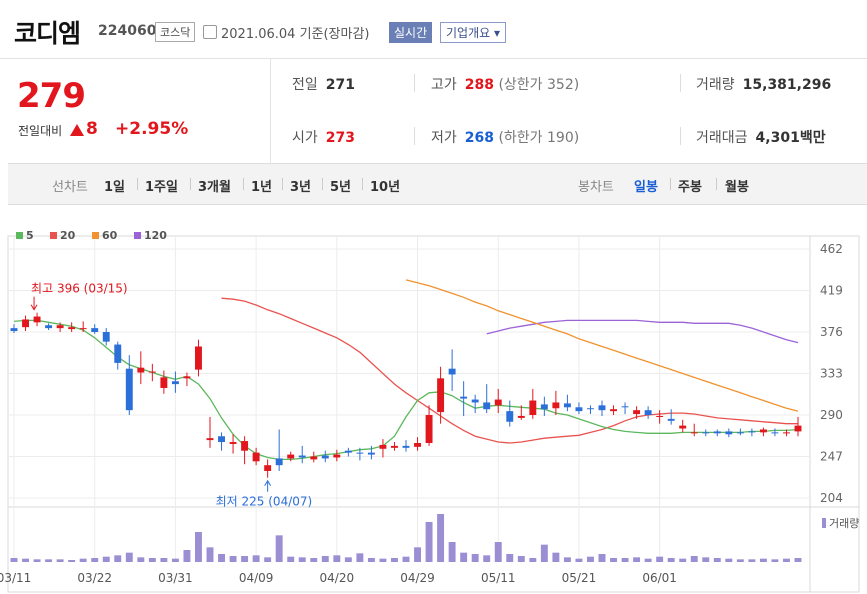  Describe the element at coordinates (737, 187) in the screenshot. I see `tab-monthly: 월봉` at that location.